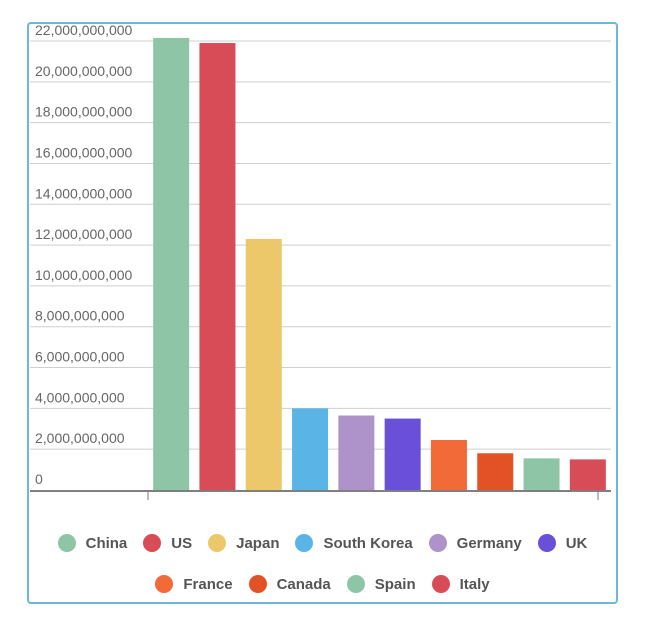 Image resolution: width=646 pixels, height=630 pixels. I want to click on legend-label: France, so click(208, 584).